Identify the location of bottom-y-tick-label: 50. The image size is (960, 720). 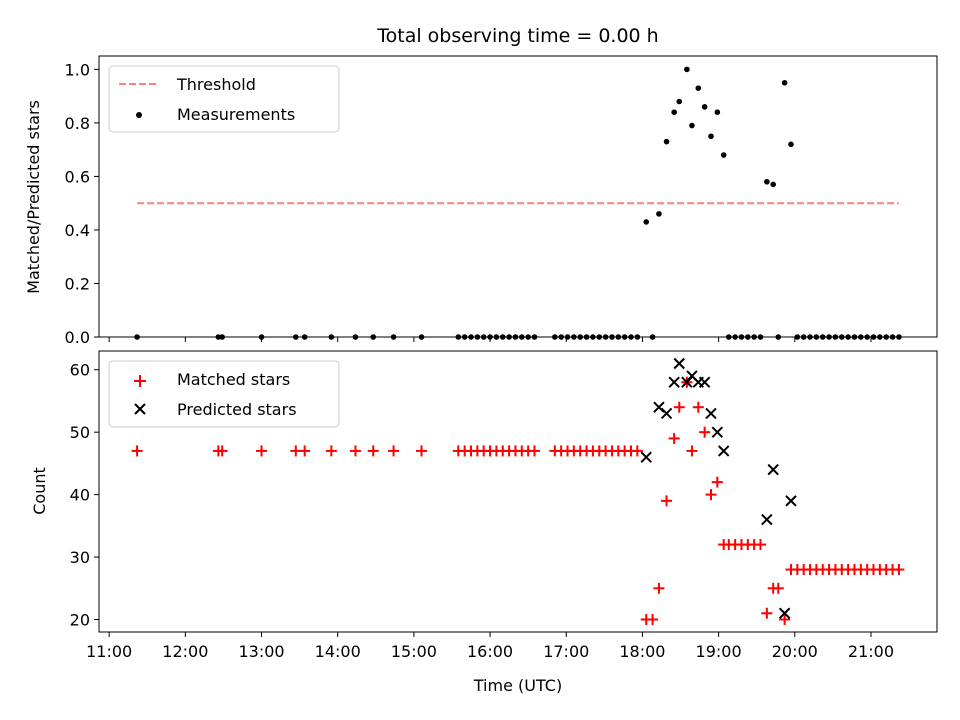
(80, 432).